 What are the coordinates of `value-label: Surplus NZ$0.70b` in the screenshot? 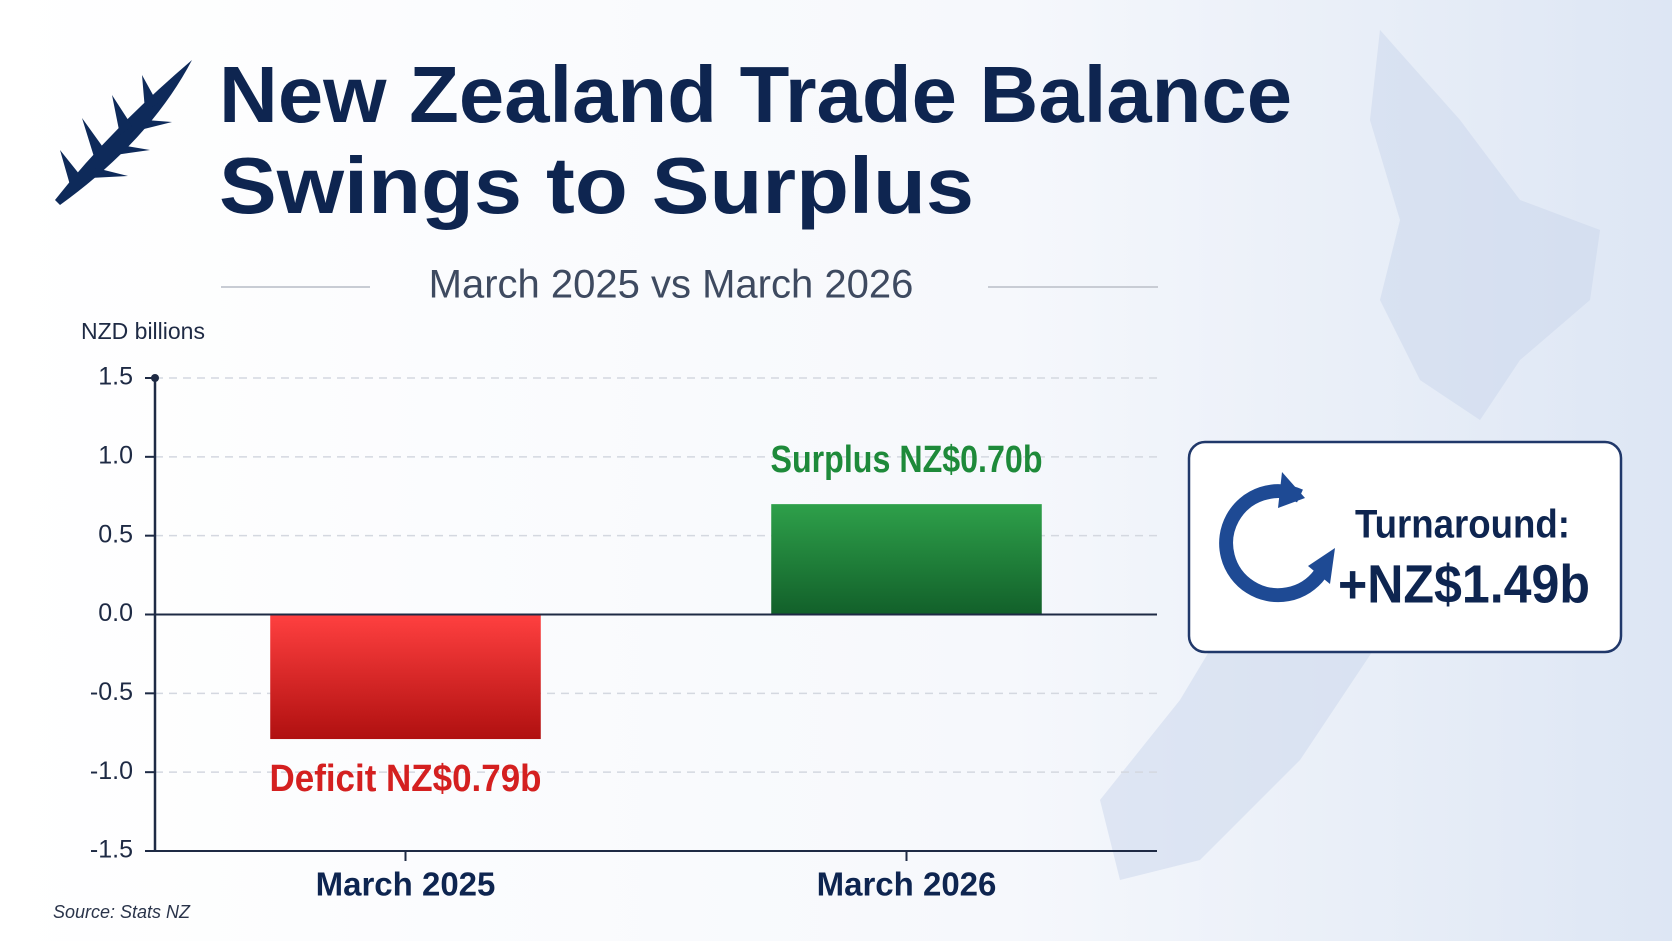 It's located at (907, 460).